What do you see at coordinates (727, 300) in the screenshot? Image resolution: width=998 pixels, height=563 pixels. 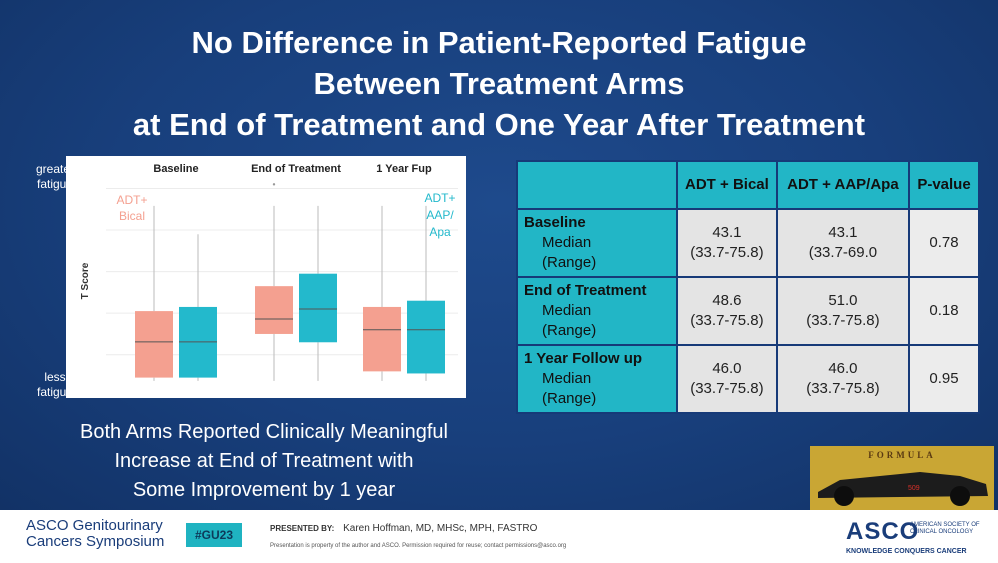 I see `cell-median: 48.6` at bounding box center [727, 300].